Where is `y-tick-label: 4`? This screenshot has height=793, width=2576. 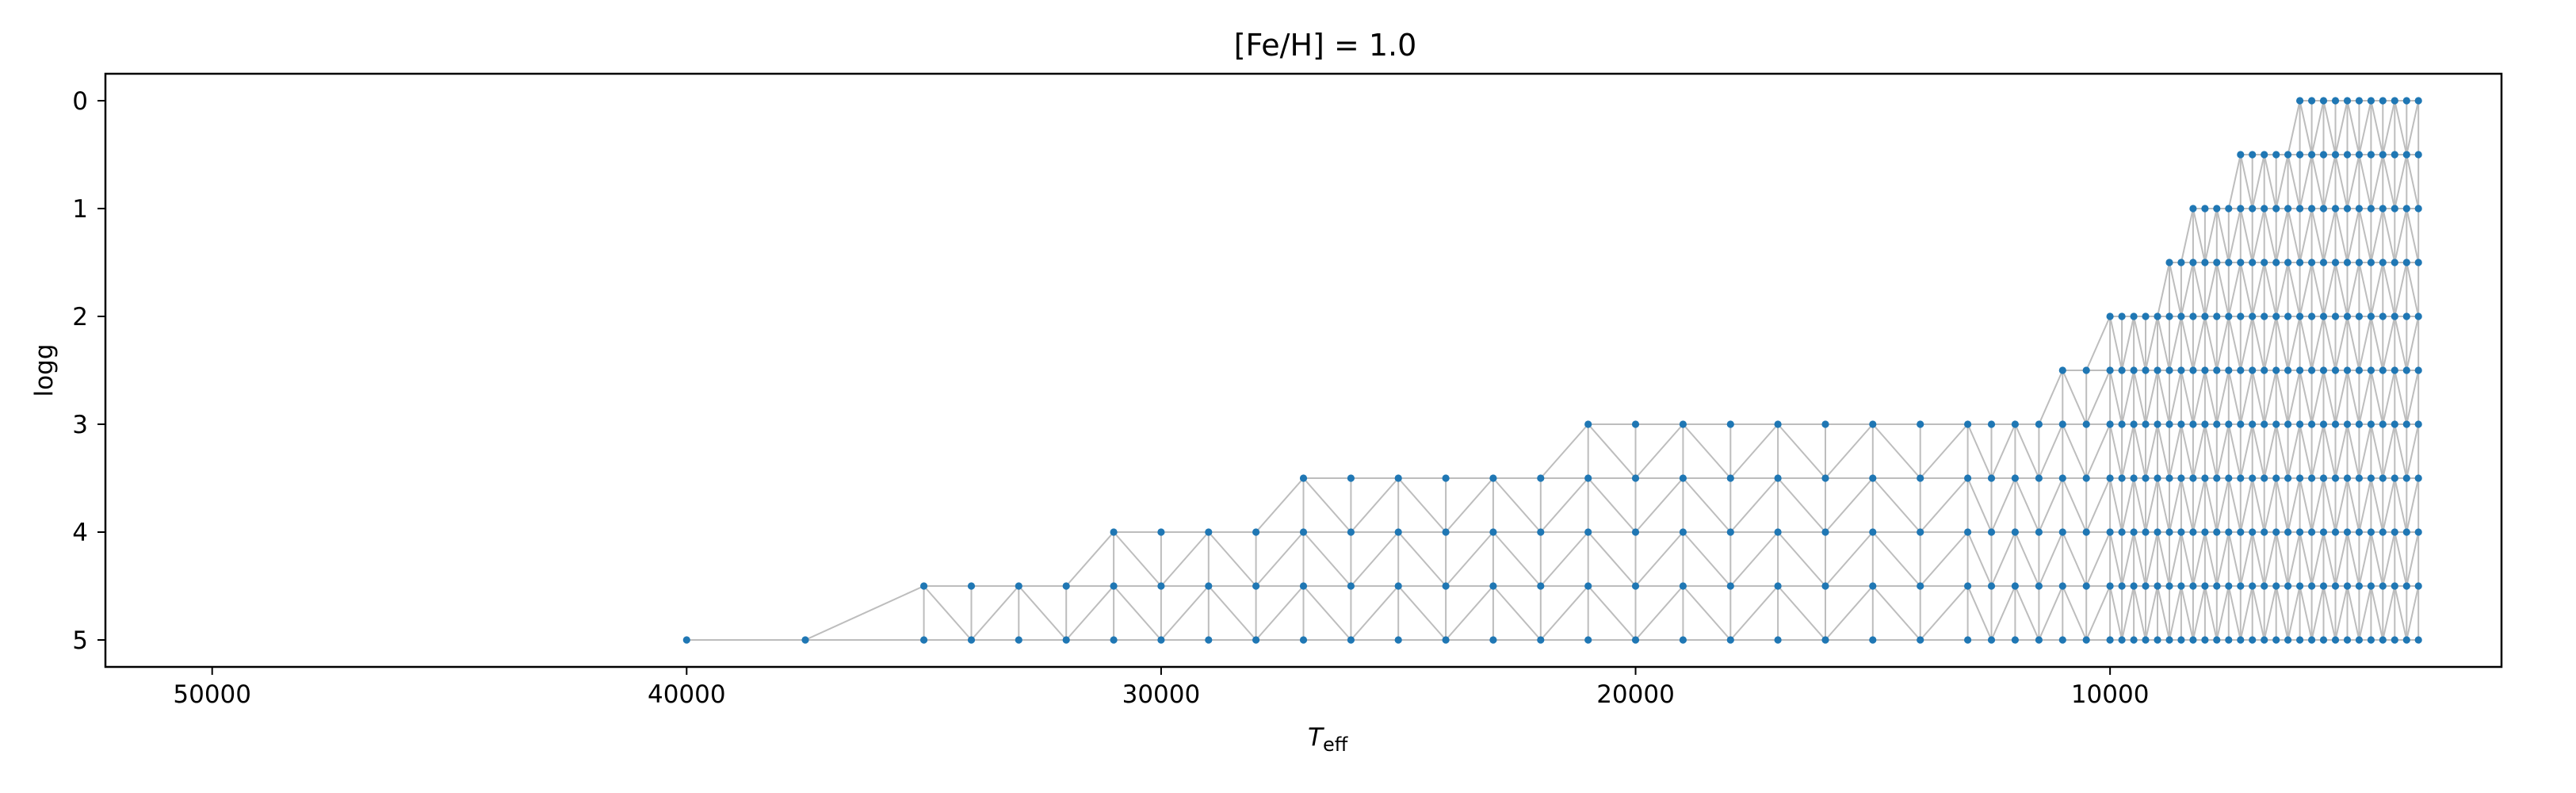
y-tick-label: 4 is located at coordinates (80, 533).